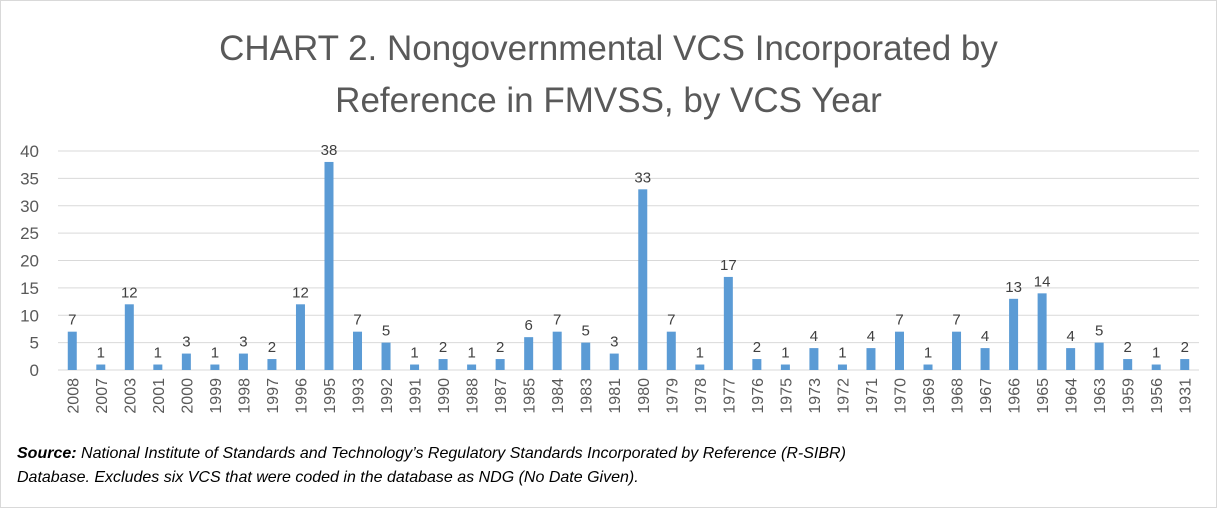 The image size is (1217, 508). What do you see at coordinates (587, 396) in the screenshot?
I see `x-tick-label: 1983` at bounding box center [587, 396].